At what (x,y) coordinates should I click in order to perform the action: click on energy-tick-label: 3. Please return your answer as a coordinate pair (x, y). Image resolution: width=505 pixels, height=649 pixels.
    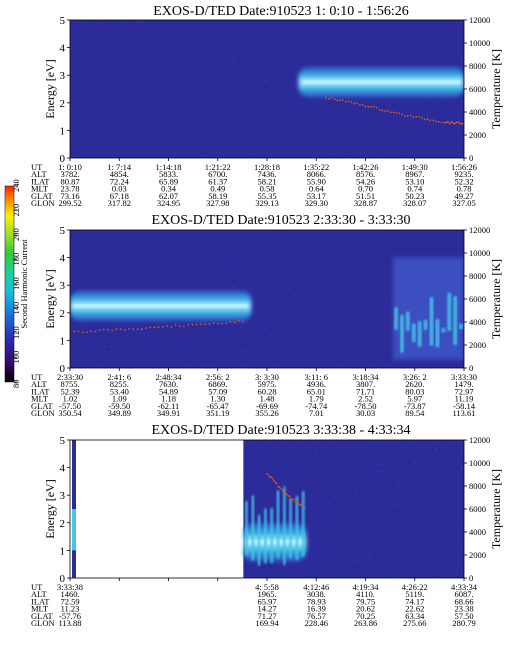
    Looking at the image, I should click on (63, 76).